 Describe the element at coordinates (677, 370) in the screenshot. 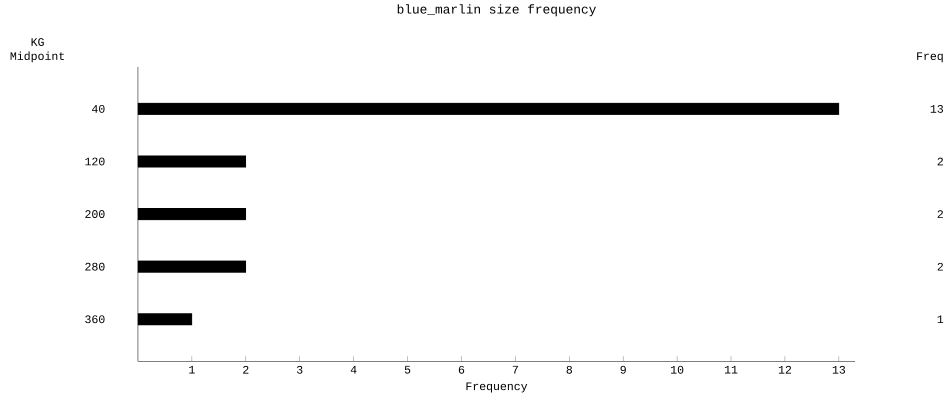

I see `x-tick-label: 10` at that location.